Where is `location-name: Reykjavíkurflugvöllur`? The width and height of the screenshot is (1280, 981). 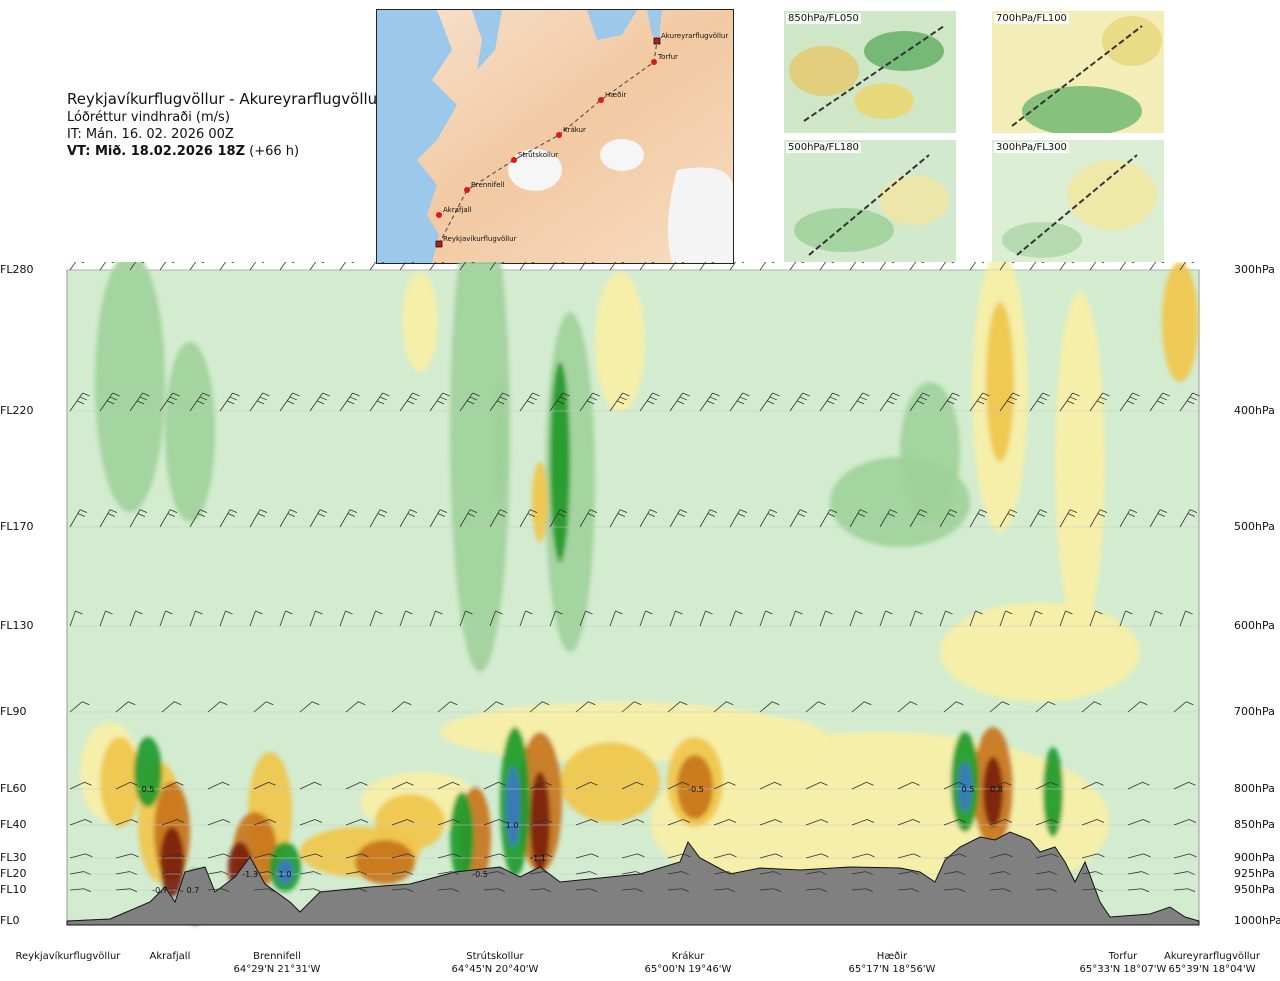
location-name: Reykjavíkurflugvöllur is located at coordinates (68, 956).